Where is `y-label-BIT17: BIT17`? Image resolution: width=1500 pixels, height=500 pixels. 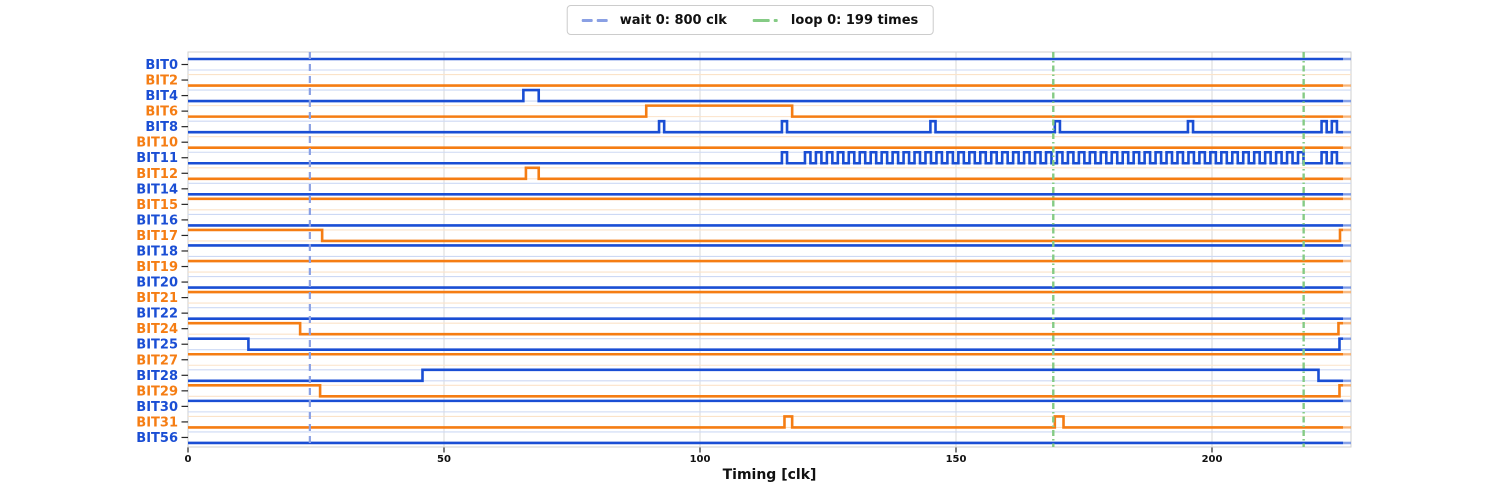
y-label-BIT17: BIT17 is located at coordinates (157, 236).